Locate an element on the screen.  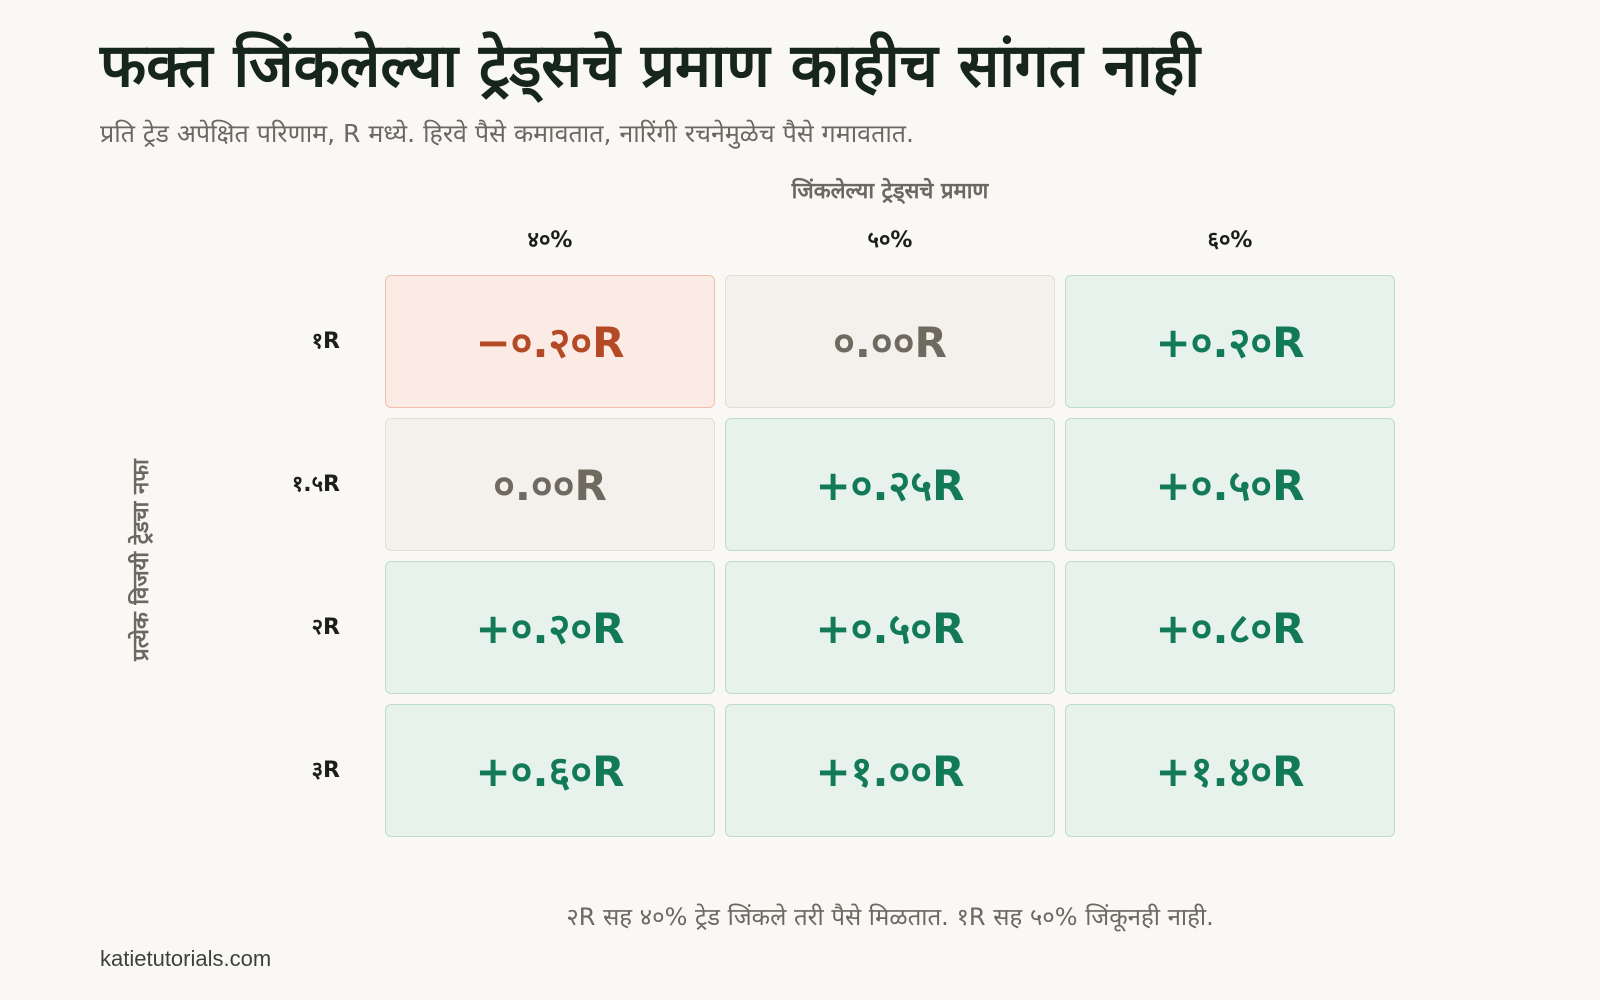
heatmap-cell: −०.२०R is located at coordinates (550, 341).